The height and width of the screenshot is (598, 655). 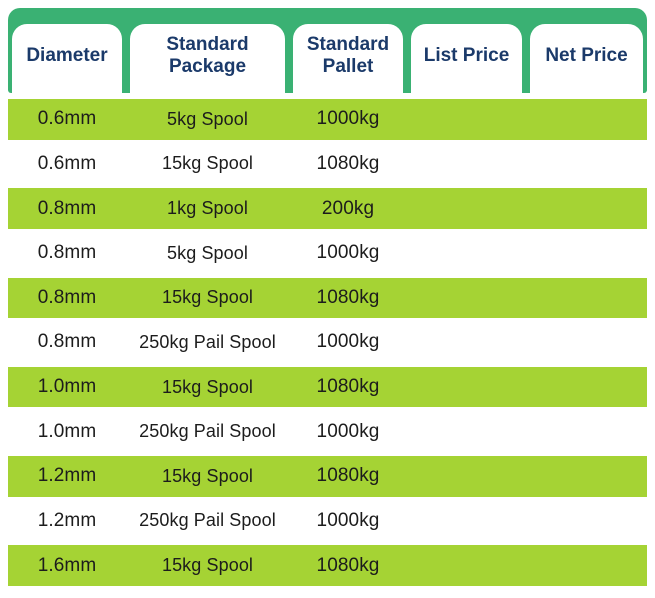 I want to click on table-row: 0.6mm 15kg Spool 1080kg, so click(x=327, y=164).